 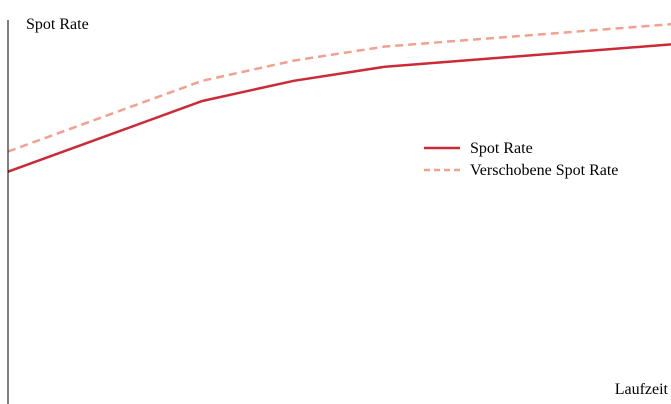 I want to click on legend-label-1: Spot Rate, so click(x=501, y=148).